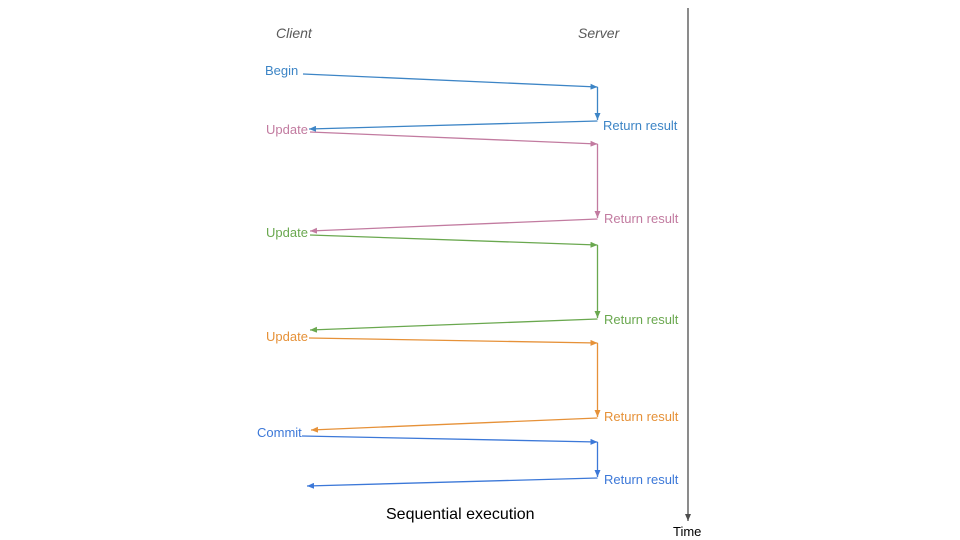  What do you see at coordinates (287, 129) in the screenshot?
I see `message-label-1: Update` at bounding box center [287, 129].